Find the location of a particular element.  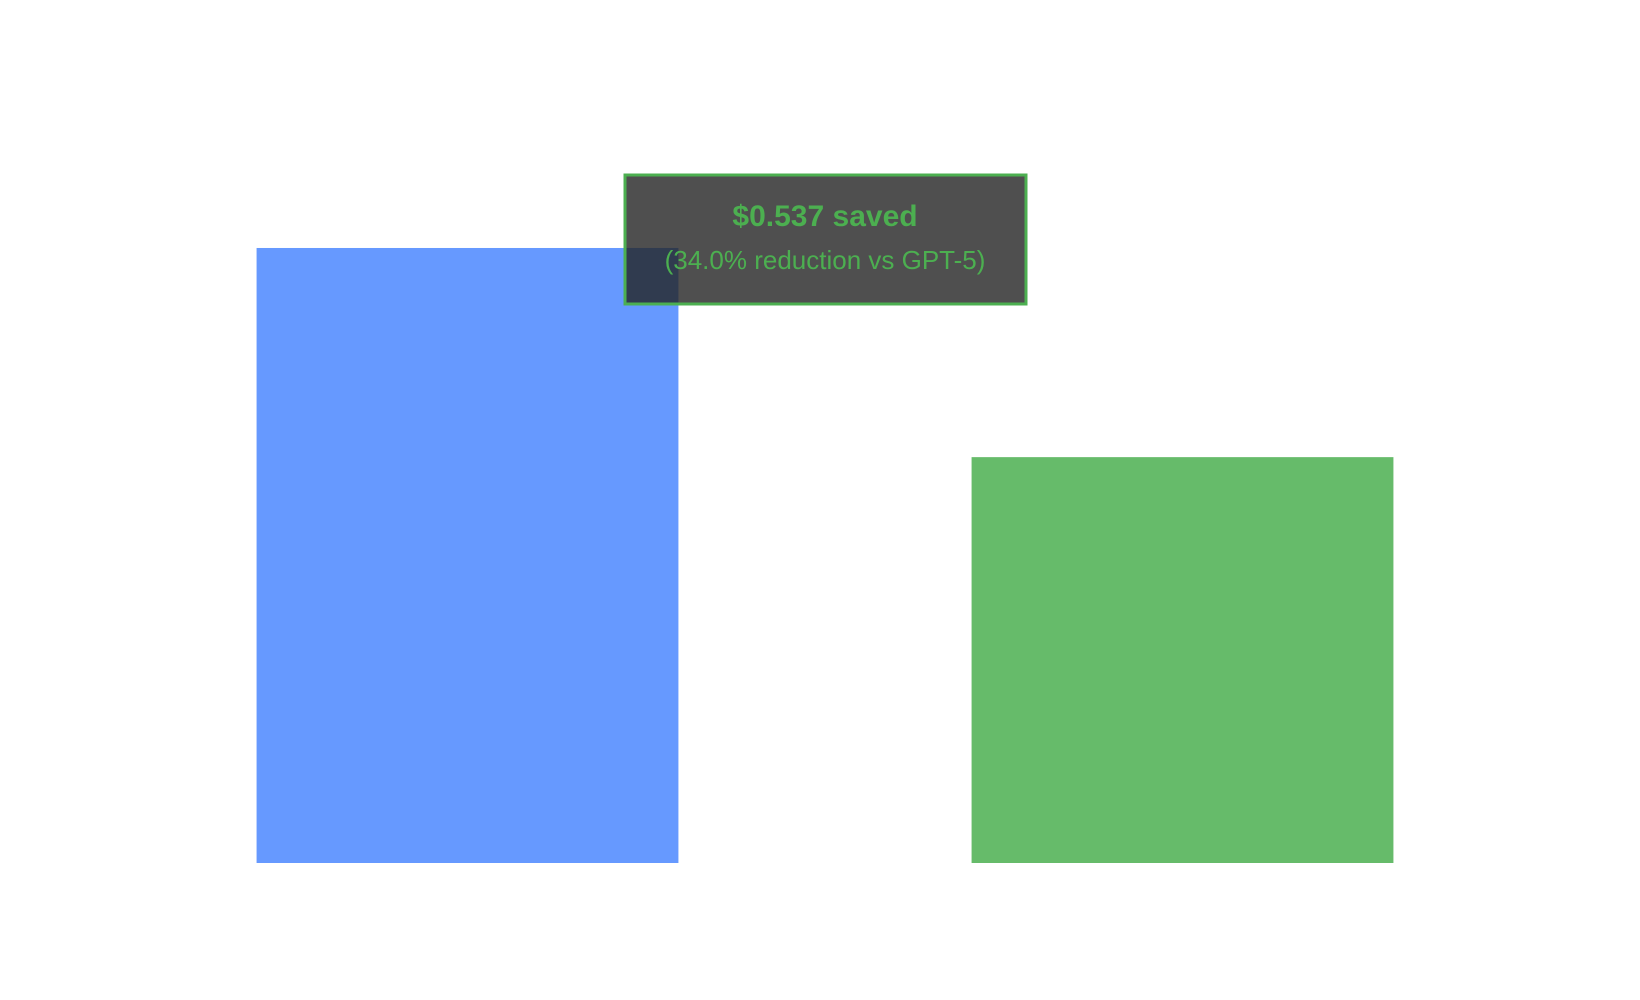

annotation-box is located at coordinates (825, 239).